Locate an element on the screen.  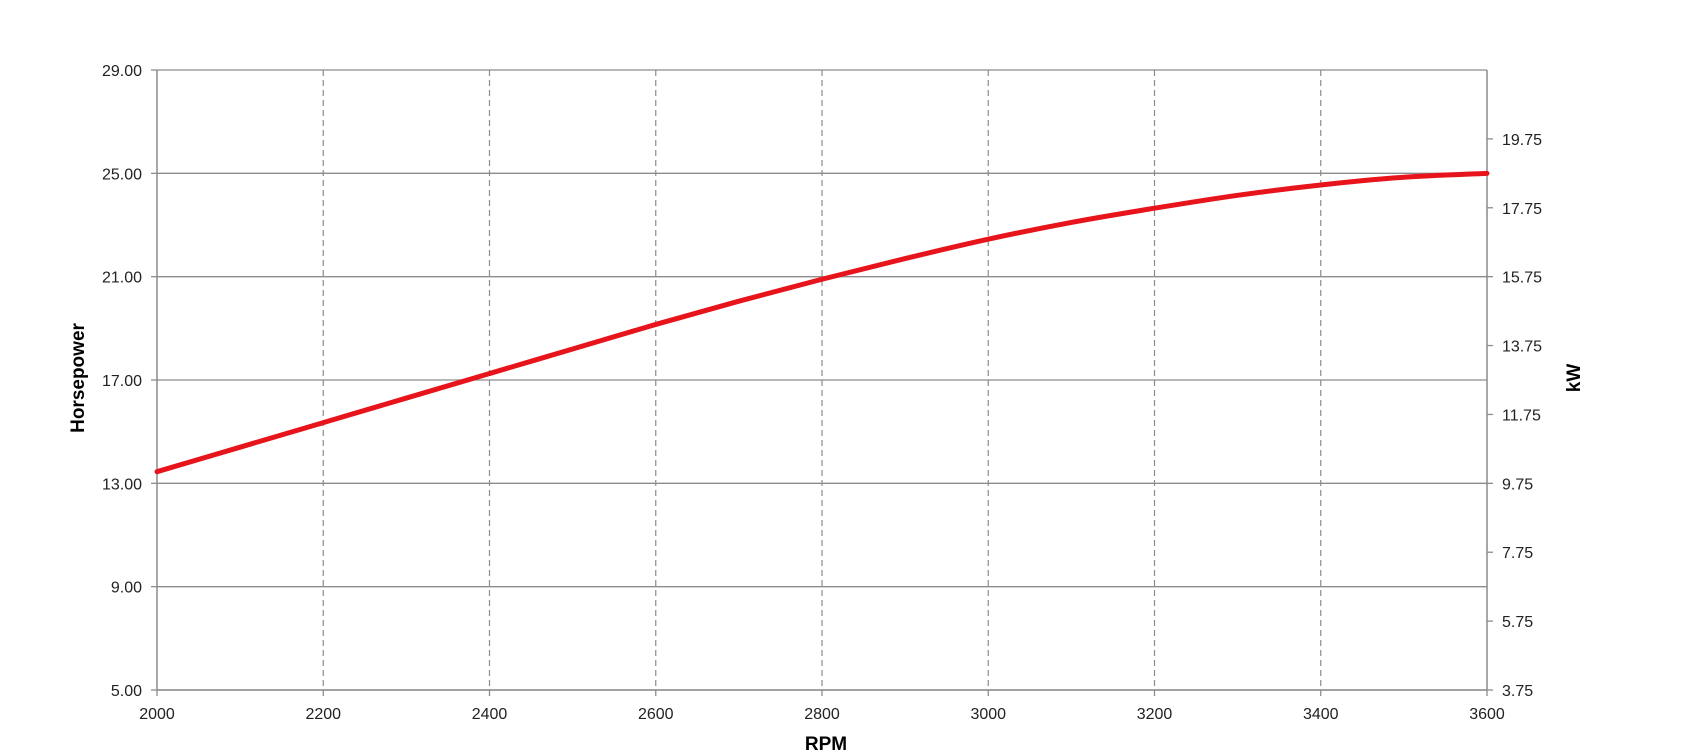
y-tick-label: 17.00 is located at coordinates (122, 381).